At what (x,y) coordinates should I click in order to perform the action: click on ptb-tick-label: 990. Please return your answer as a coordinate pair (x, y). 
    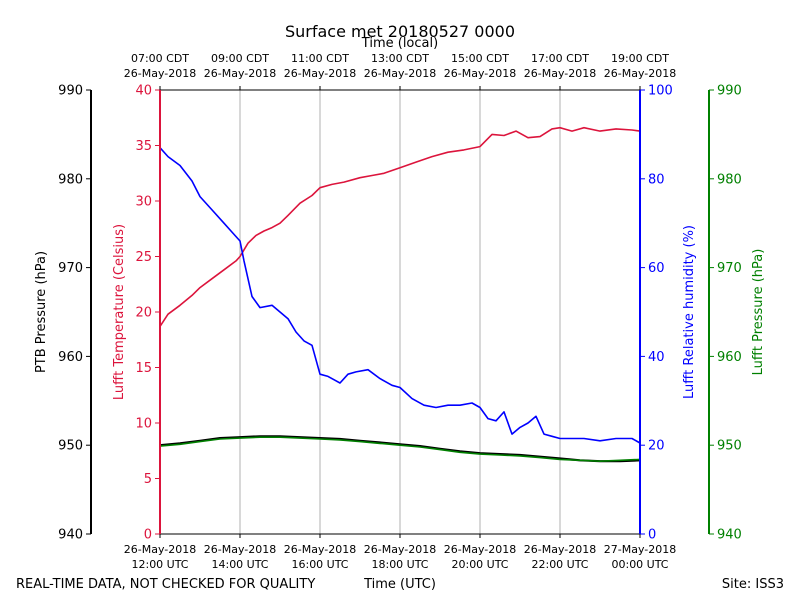
    Looking at the image, I should click on (70, 91).